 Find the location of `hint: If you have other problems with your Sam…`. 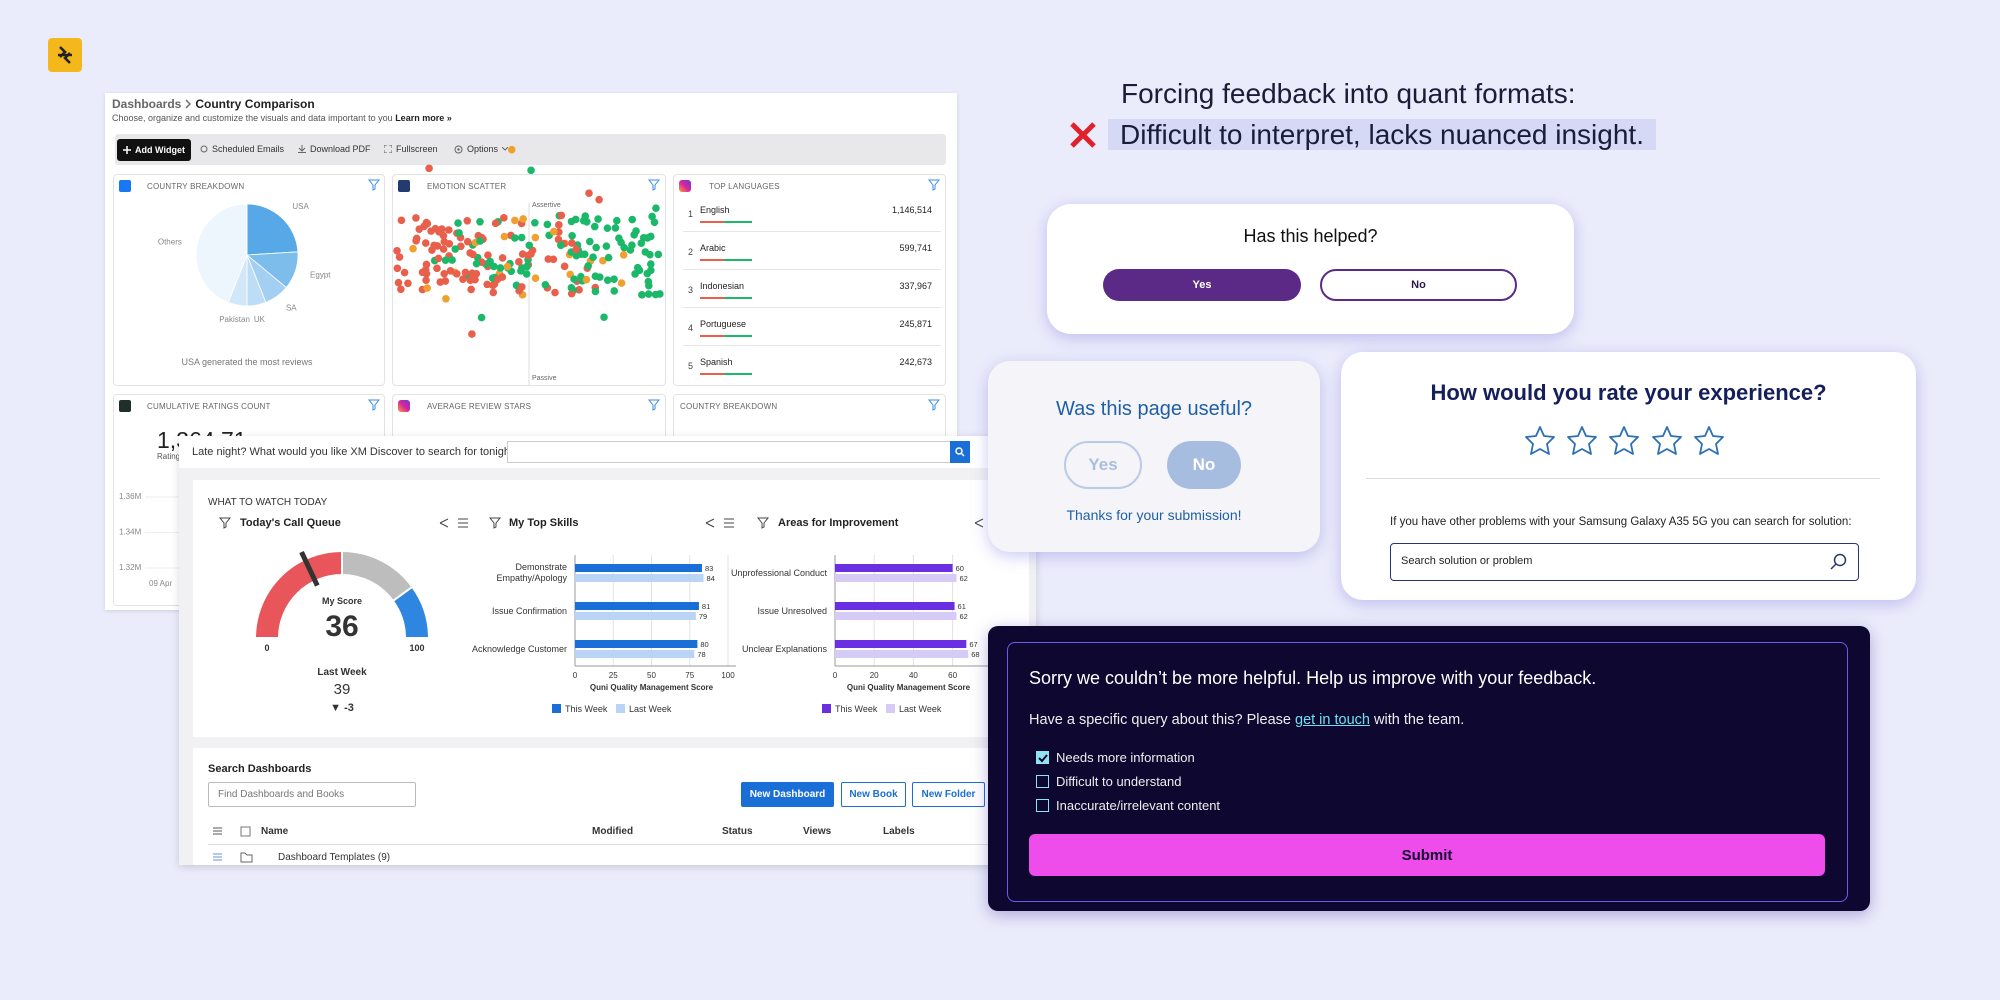

hint: If you have other problems with your Sam… is located at coordinates (1621, 522).